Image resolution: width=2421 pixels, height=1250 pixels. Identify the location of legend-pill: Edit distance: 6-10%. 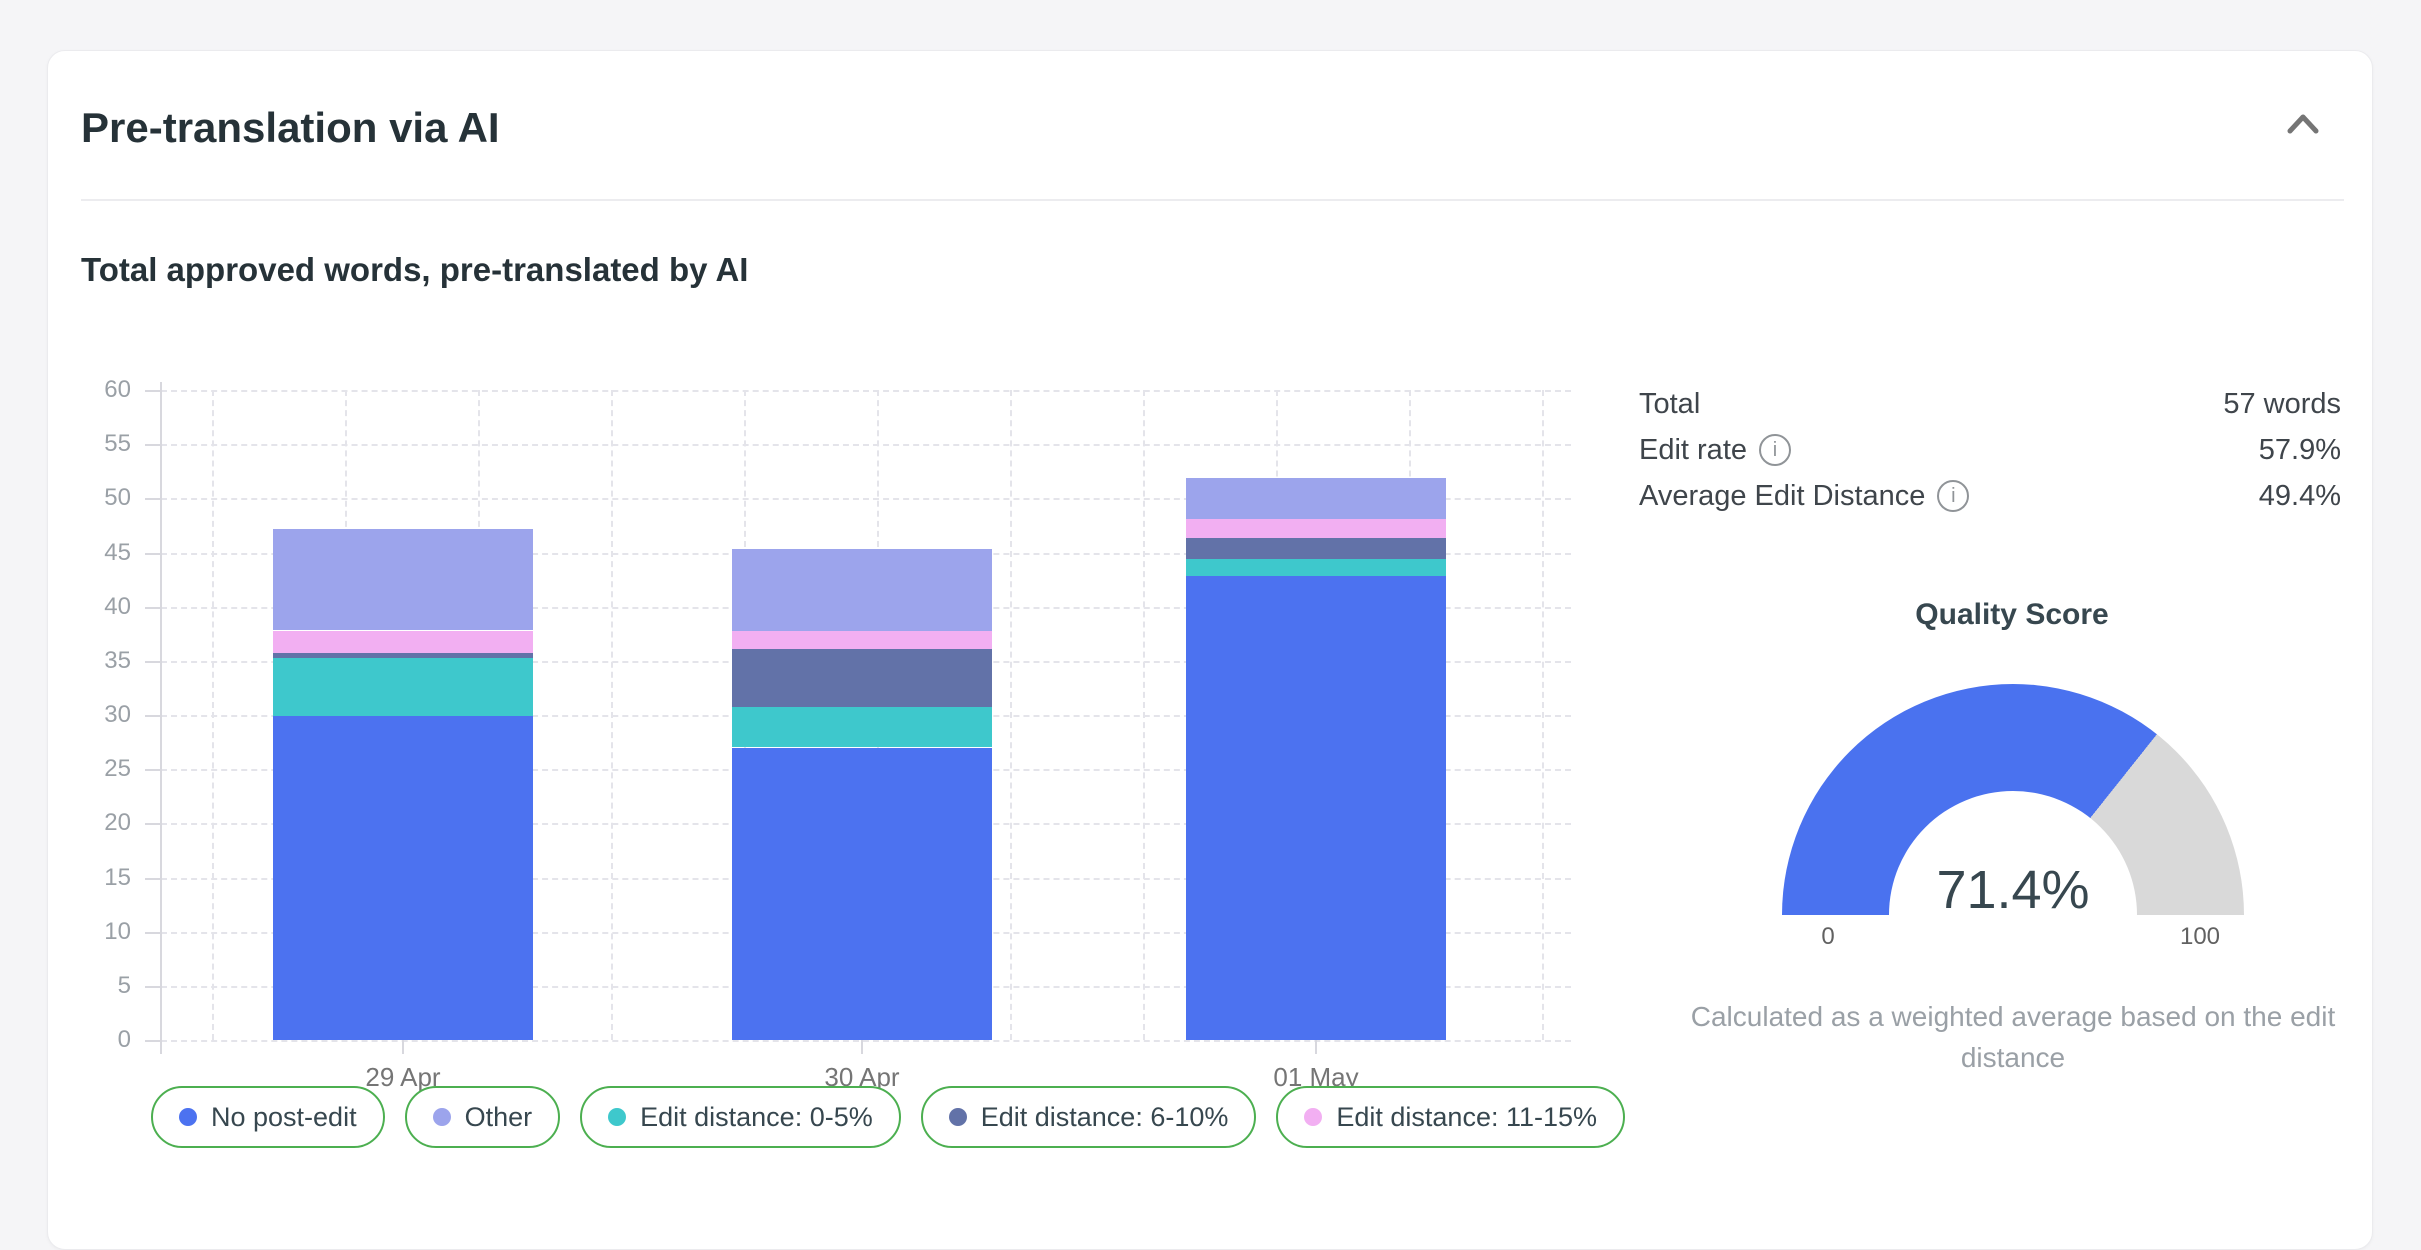
(1088, 1117).